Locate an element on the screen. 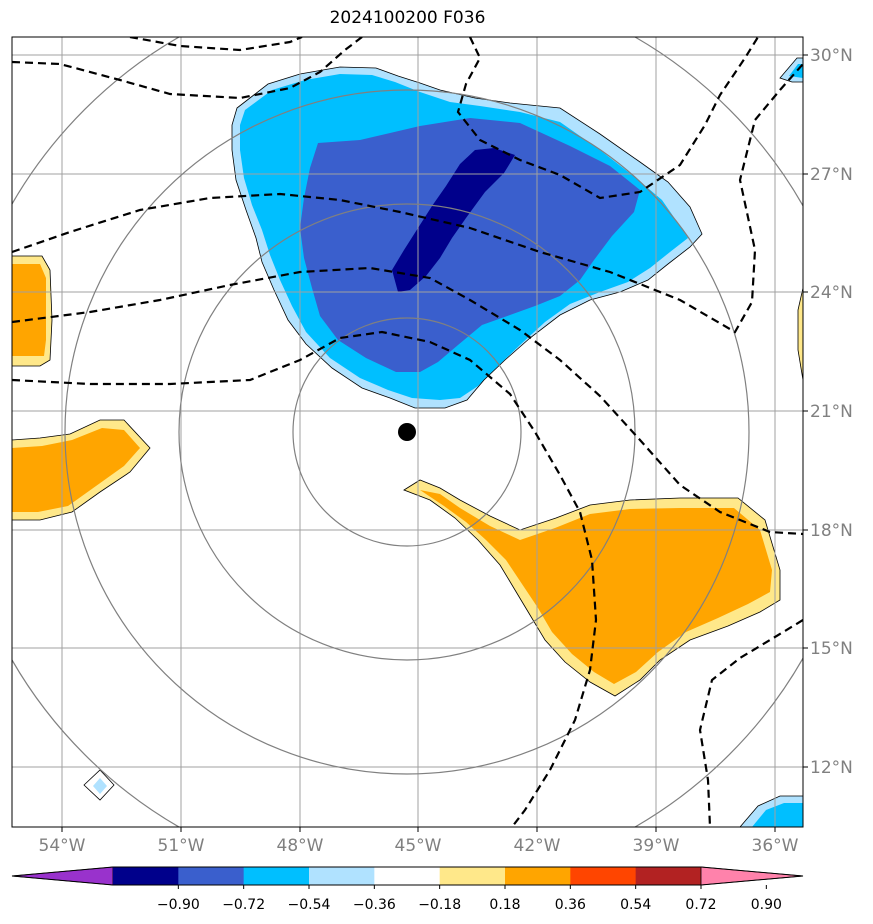 The height and width of the screenshot is (924, 873). lat-labels: 30°N 27°N 24°N 21°N 18°N 15°N 12°N is located at coordinates (831, 412).